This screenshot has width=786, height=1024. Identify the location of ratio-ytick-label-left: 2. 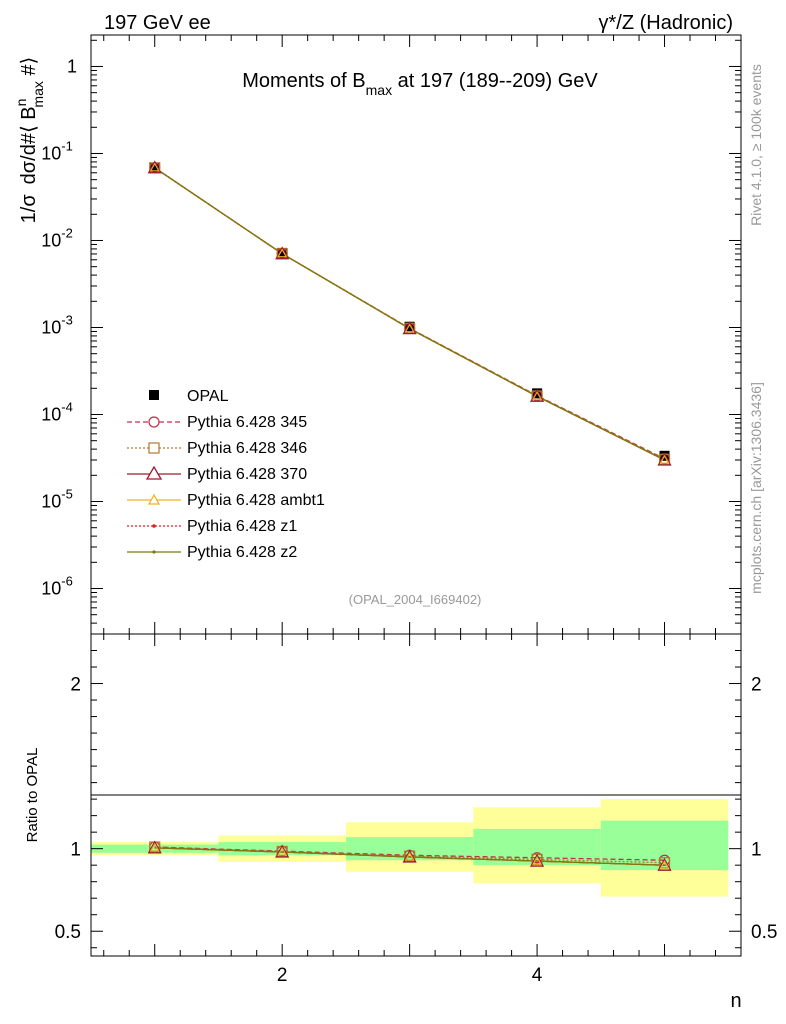
(75, 685).